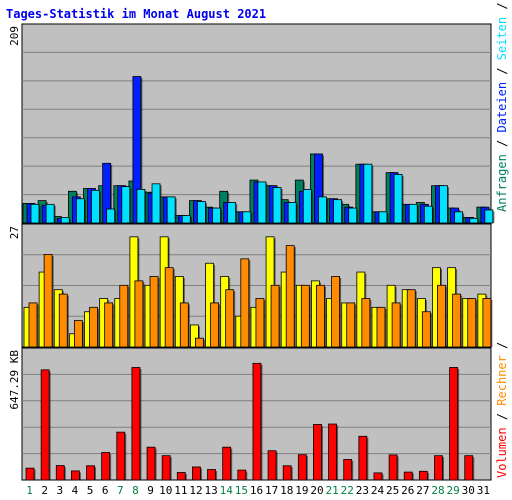 The image size is (512, 500). What do you see at coordinates (210, 490) in the screenshot?
I see `day-label-13: 13` at bounding box center [210, 490].